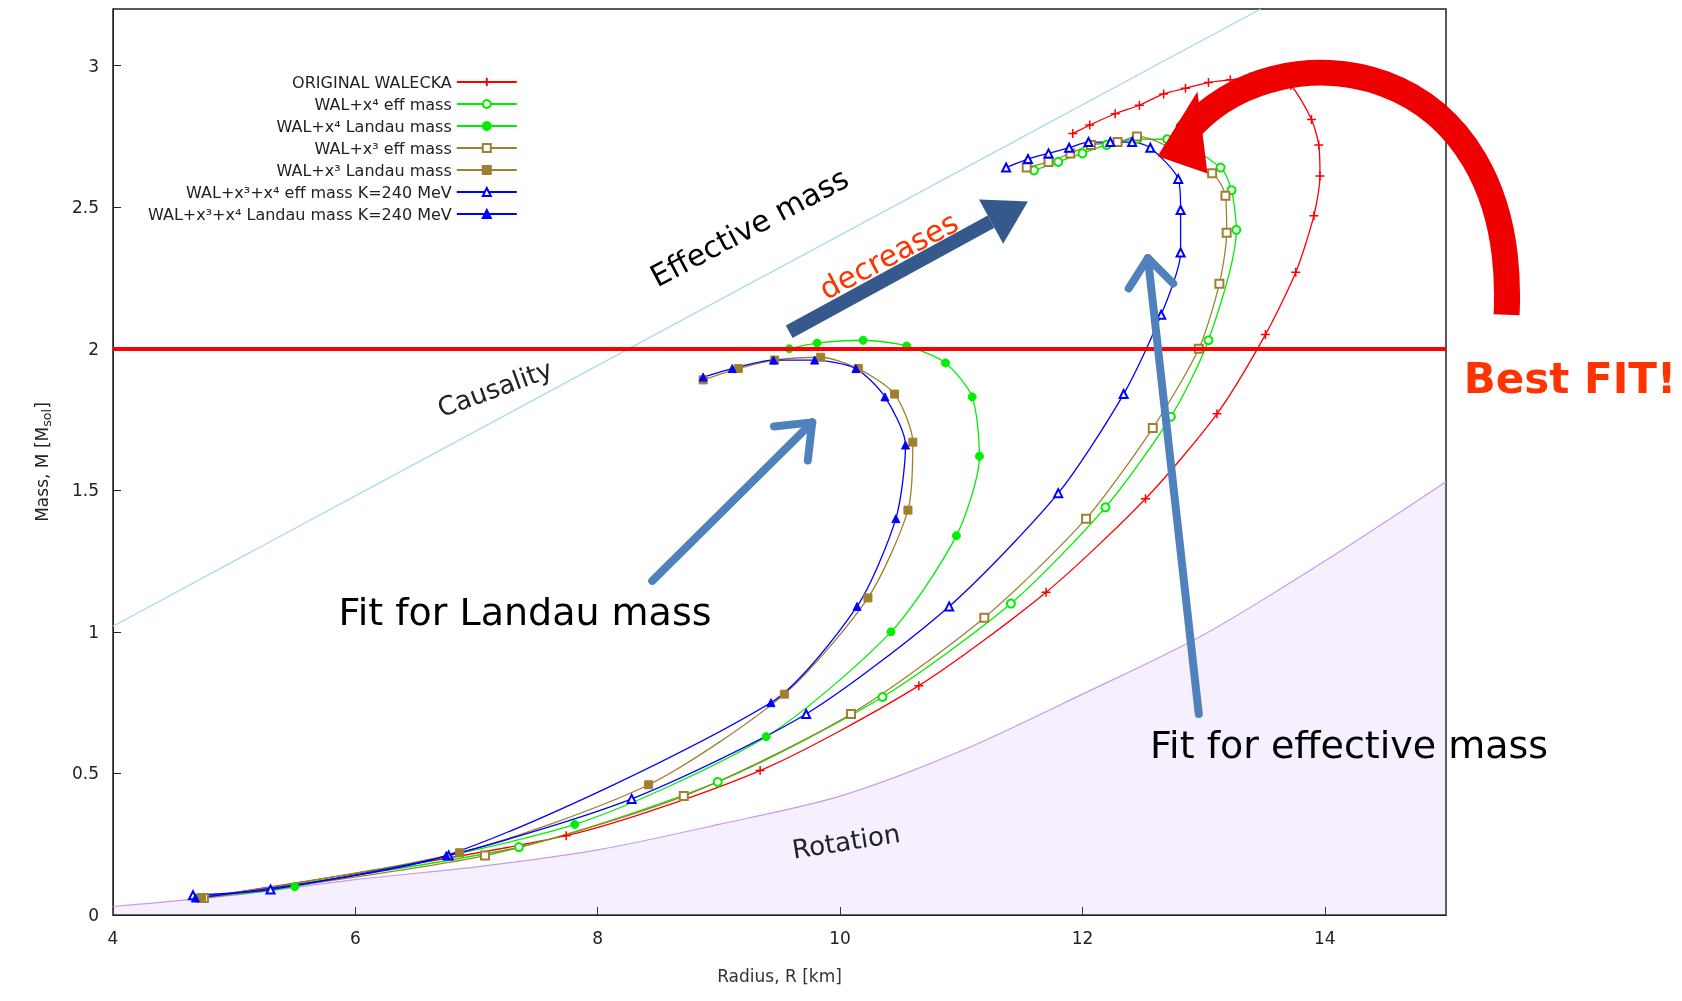  I want to click on x-axis-title: Radius, R [km], so click(779, 975).